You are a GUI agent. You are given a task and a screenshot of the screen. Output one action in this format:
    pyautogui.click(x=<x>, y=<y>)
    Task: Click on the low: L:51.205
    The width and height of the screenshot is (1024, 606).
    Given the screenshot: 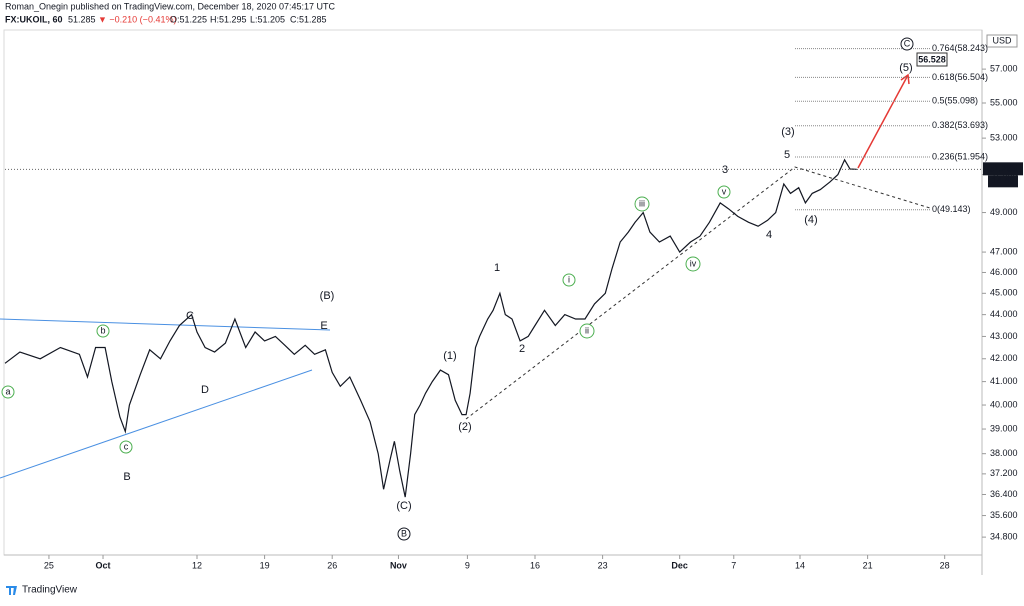 What is the action you would take?
    pyautogui.click(x=267, y=19)
    